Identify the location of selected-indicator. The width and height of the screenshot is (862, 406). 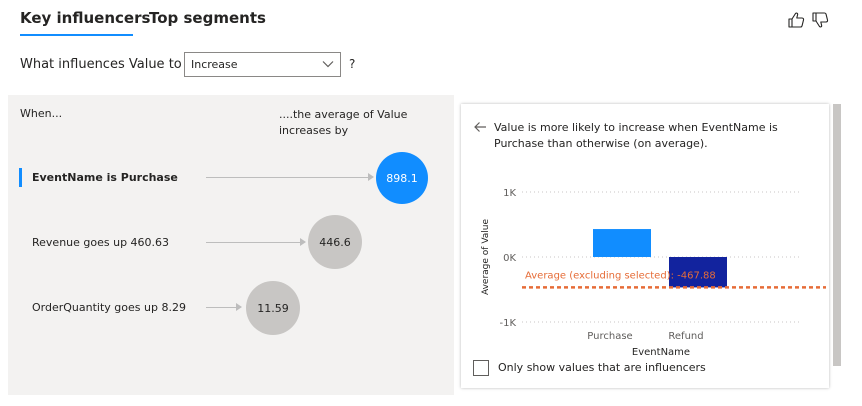
(20, 177).